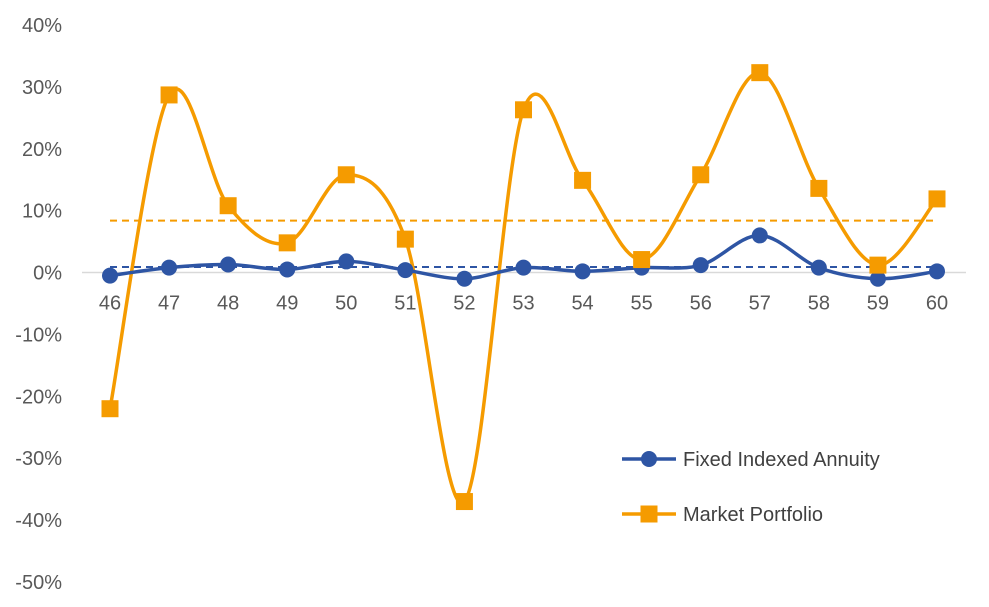  I want to click on x-tick-label: 48, so click(228, 304).